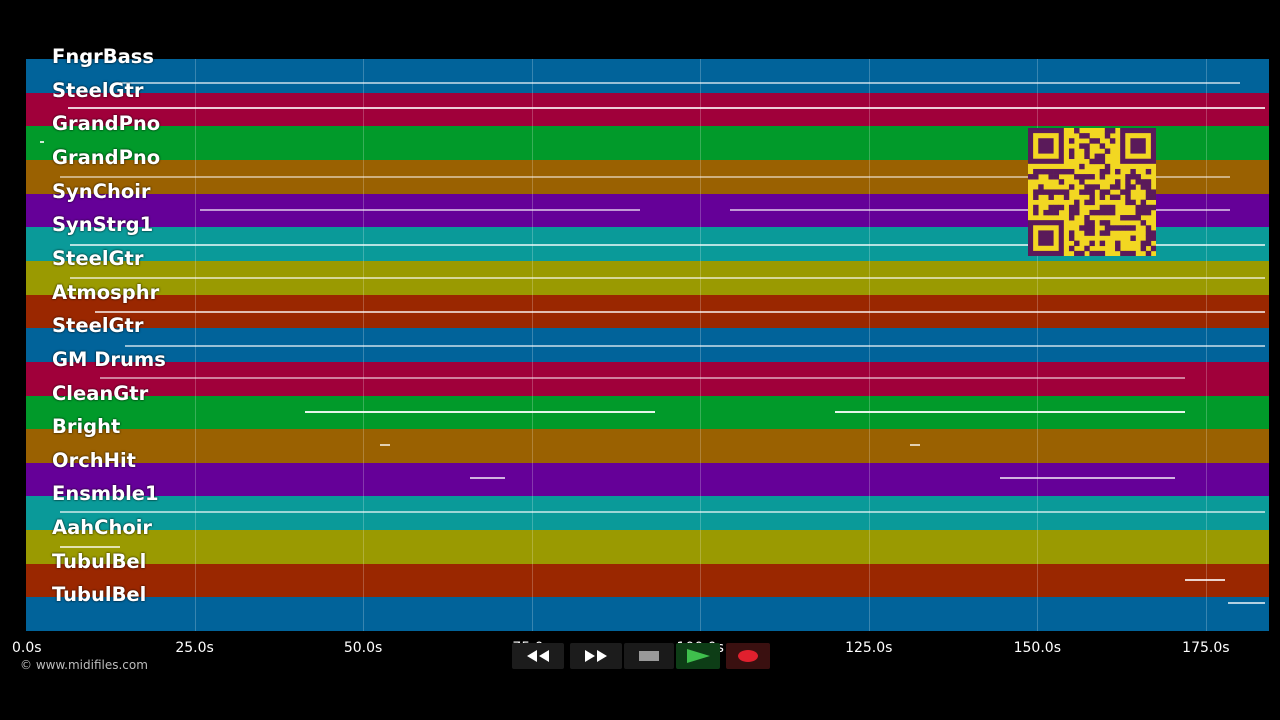  I want to click on track-label: SynStrg1, so click(103, 225).